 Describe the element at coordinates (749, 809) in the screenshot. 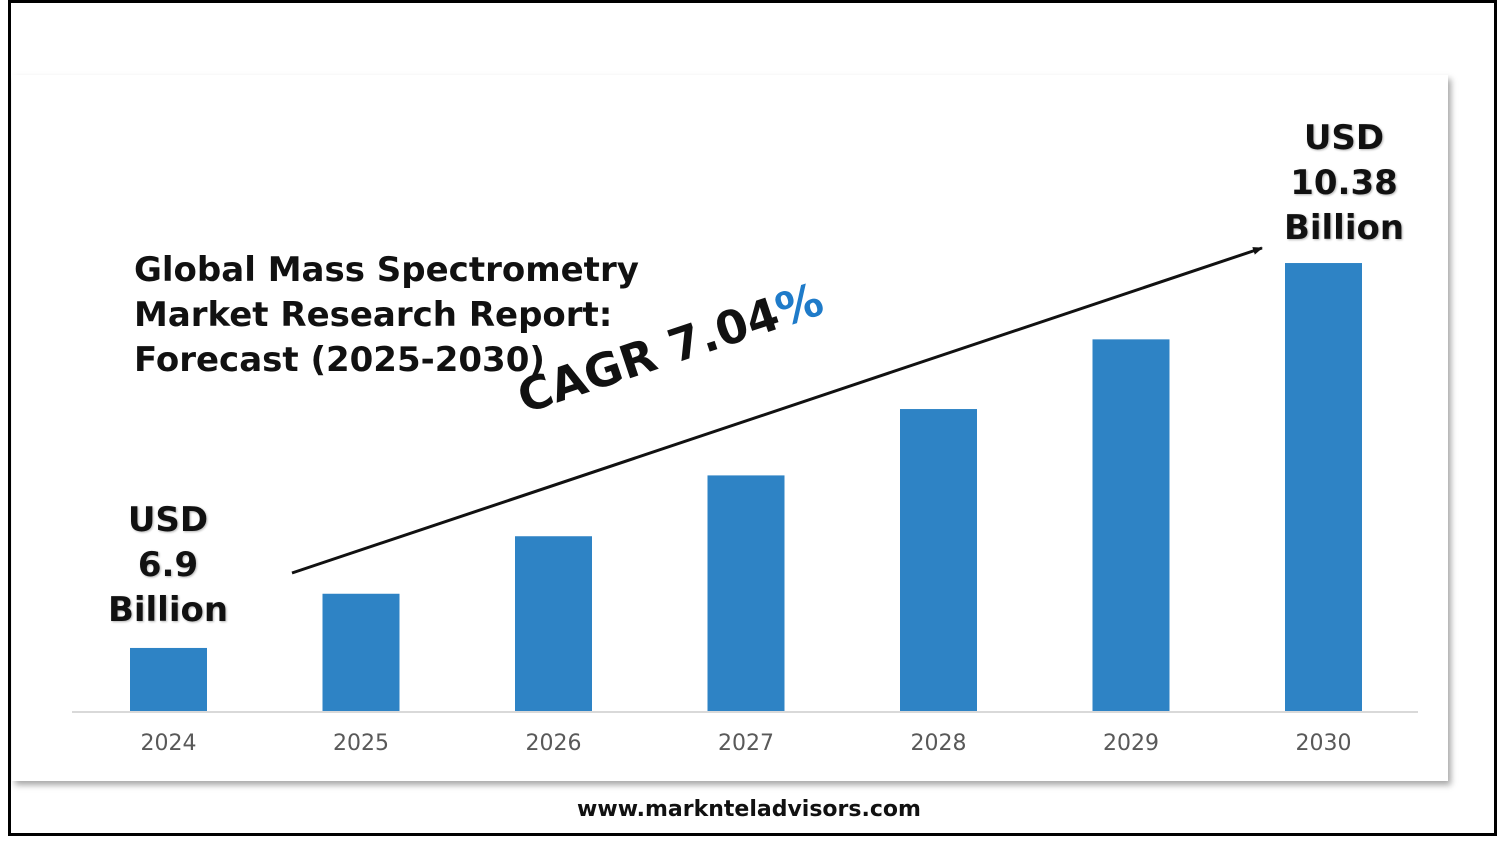

I see `footer-website: www.marknteladvisors.com` at that location.